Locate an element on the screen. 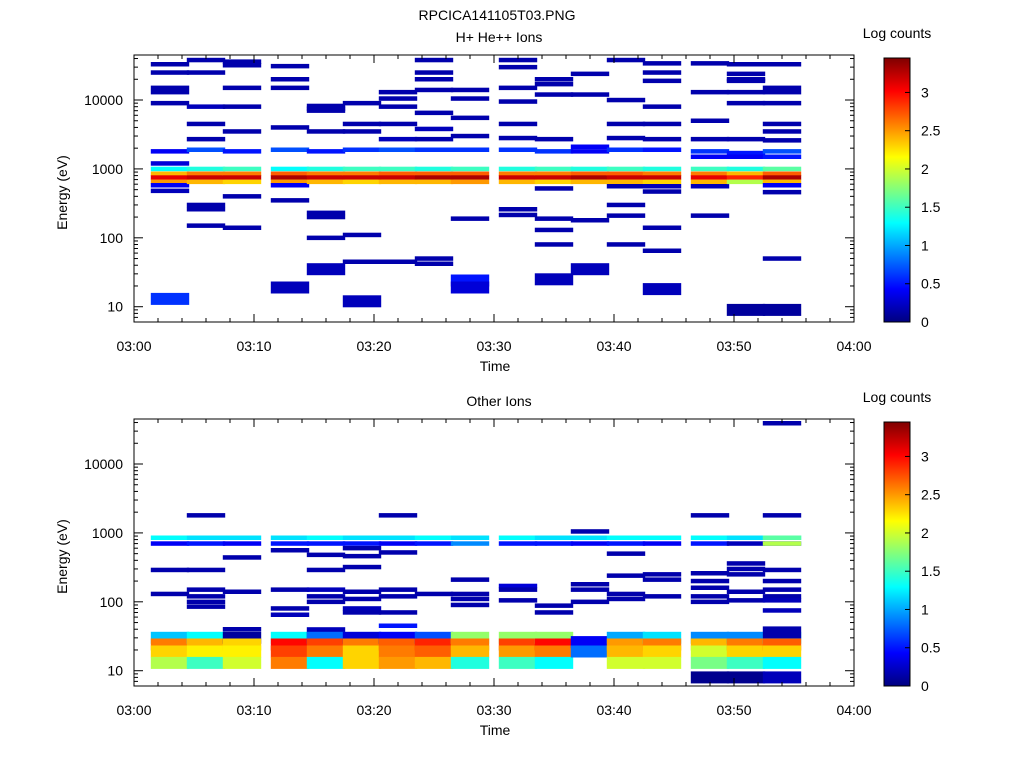 The width and height of the screenshot is (1024, 768). colorbar-tick-label: 0.5 is located at coordinates (931, 648).